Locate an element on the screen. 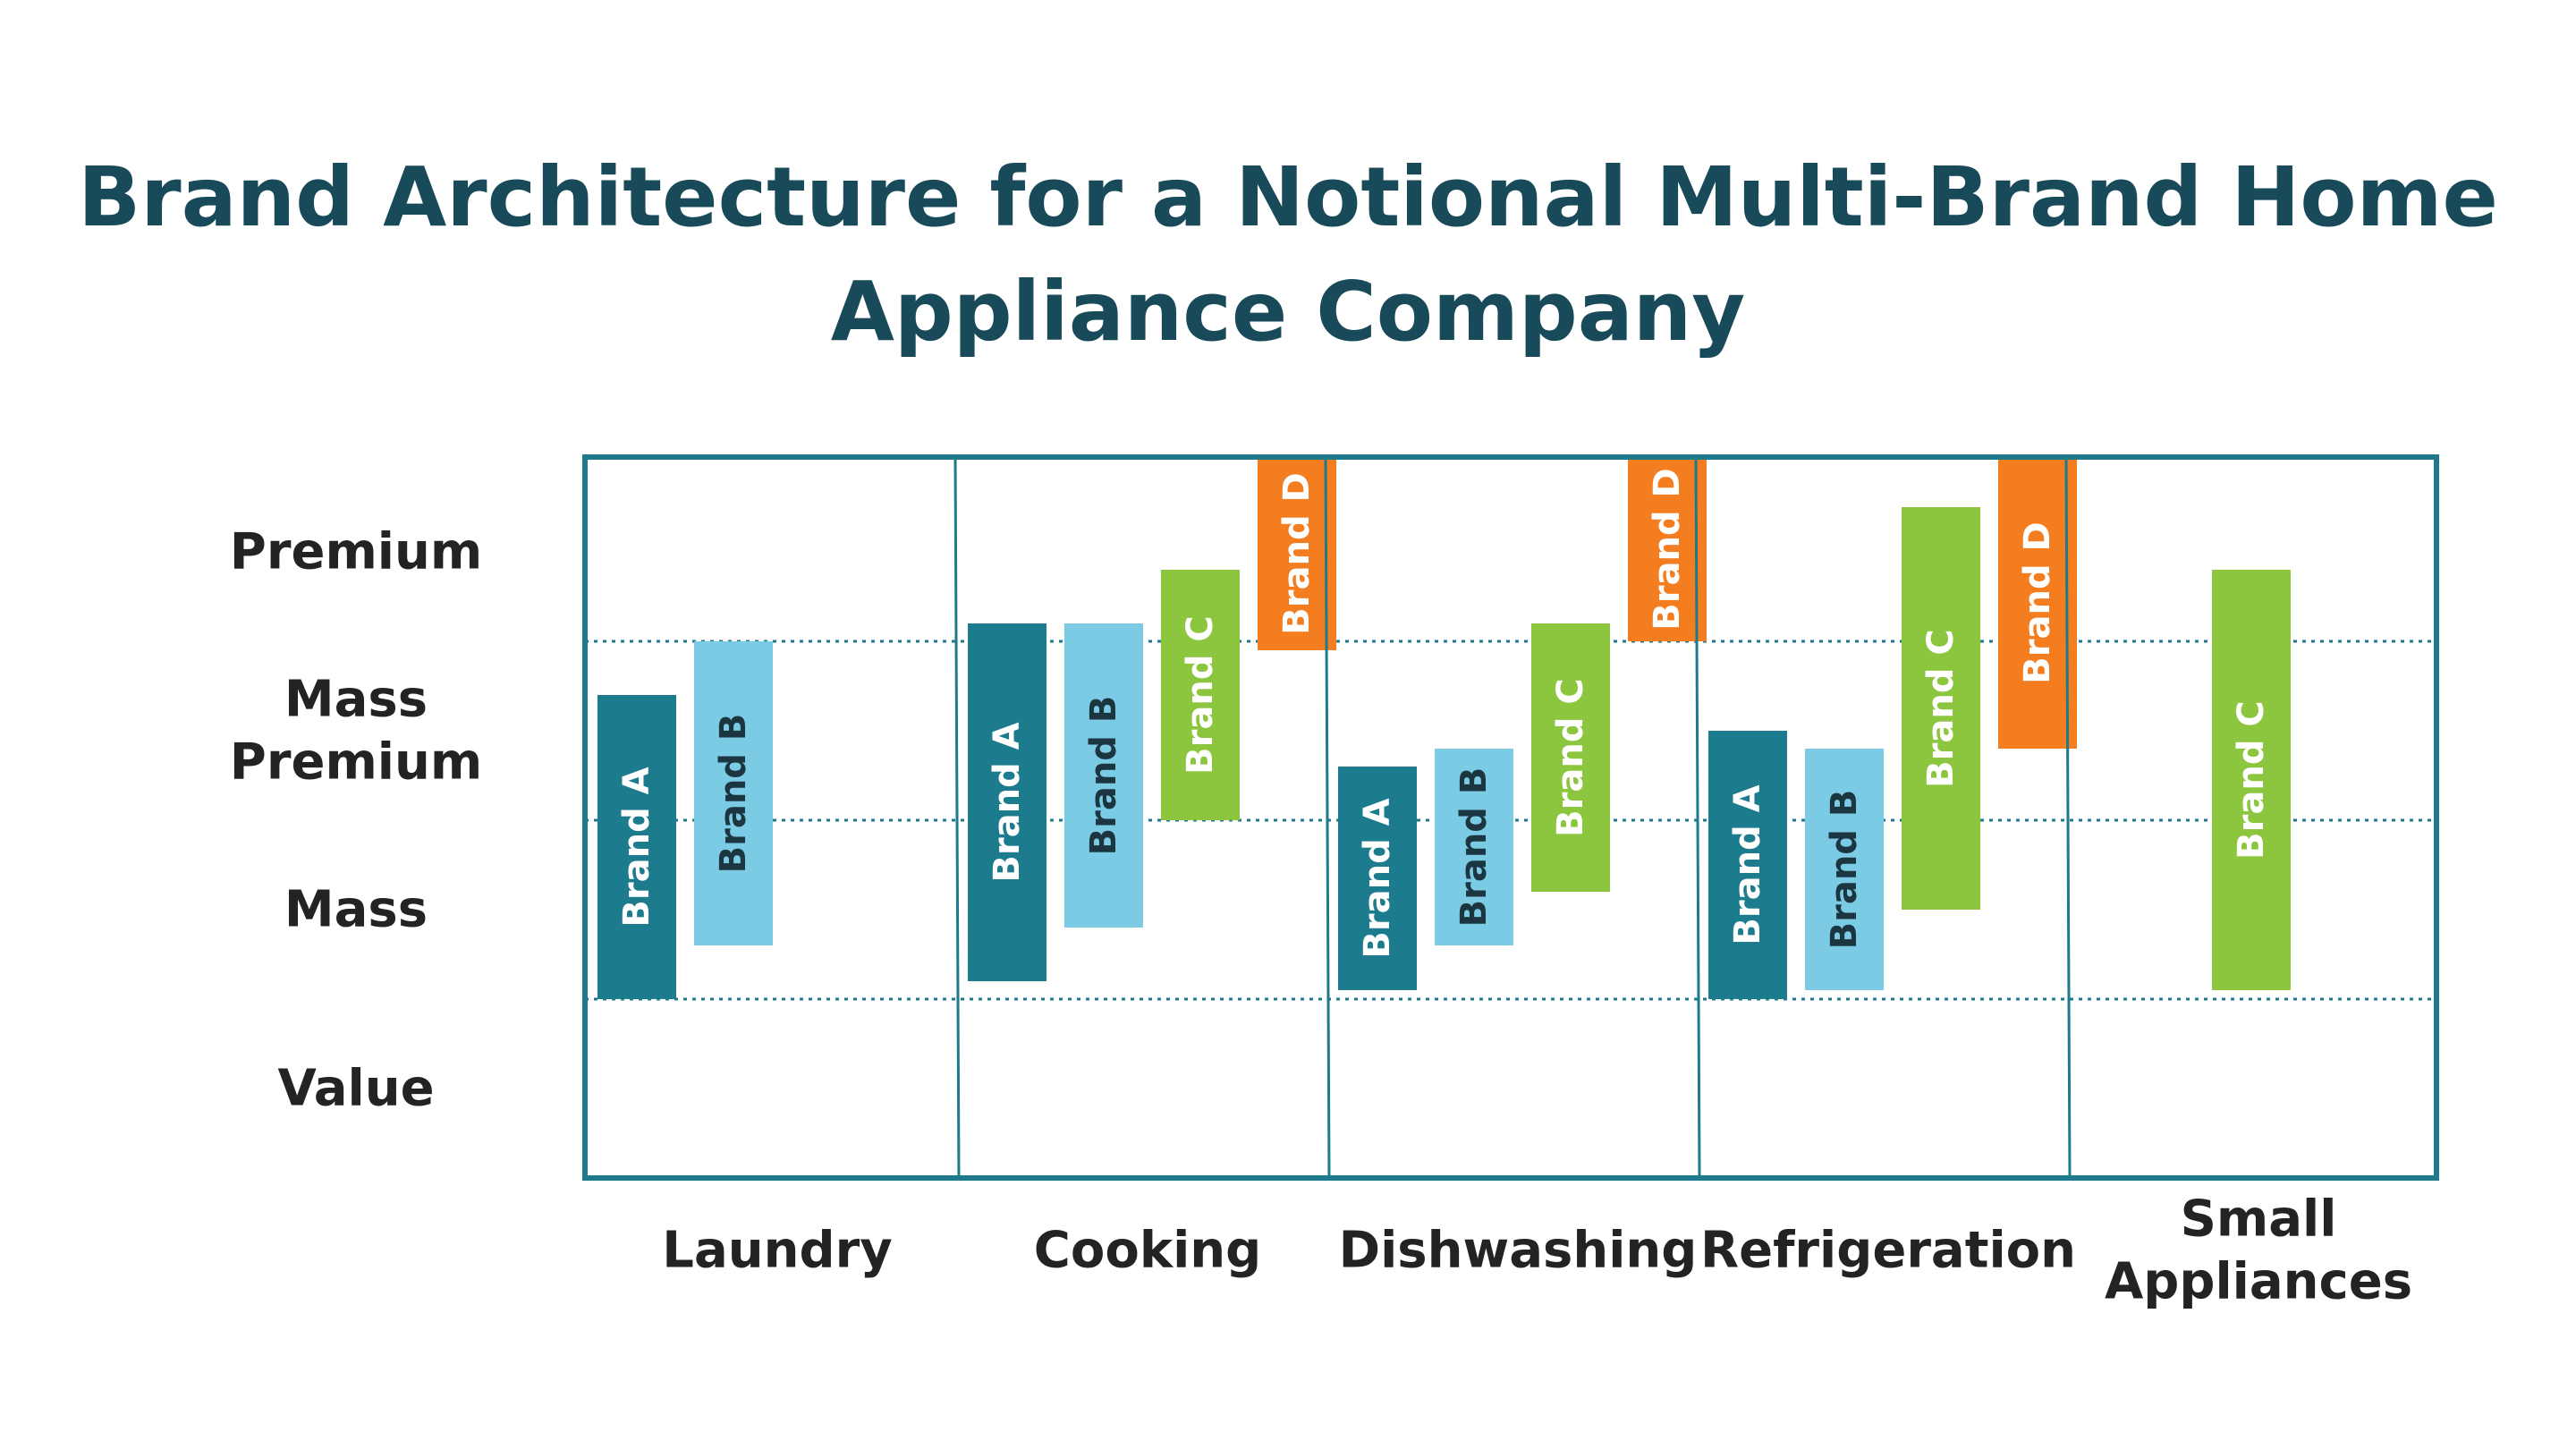  category-label: Dishwashing is located at coordinates (1518, 1251).